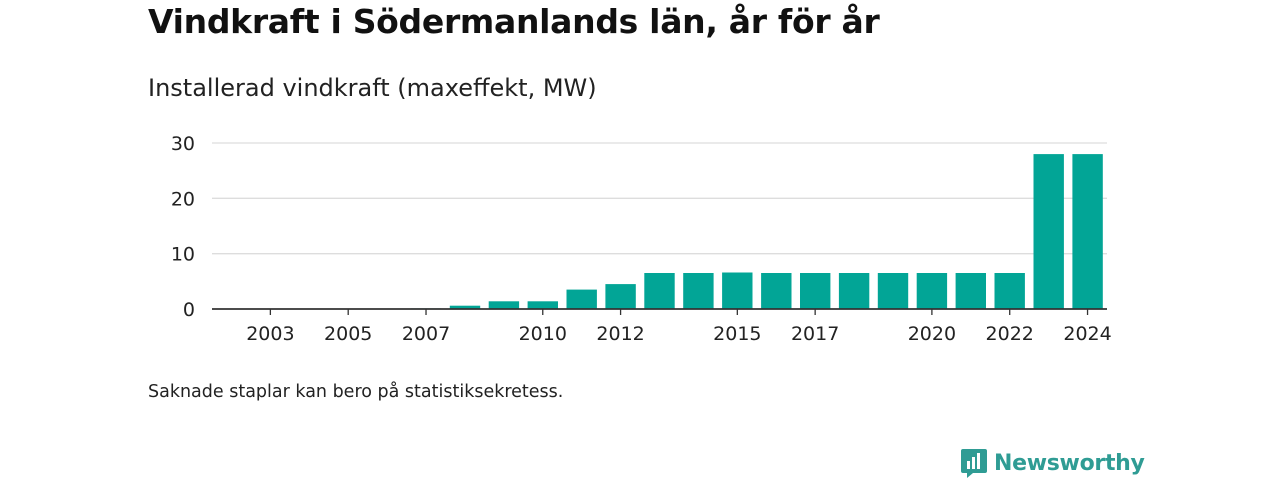 This screenshot has width=1280, height=480. What do you see at coordinates (815, 334) in the screenshot?
I see `x-tick-label: 2017` at bounding box center [815, 334].